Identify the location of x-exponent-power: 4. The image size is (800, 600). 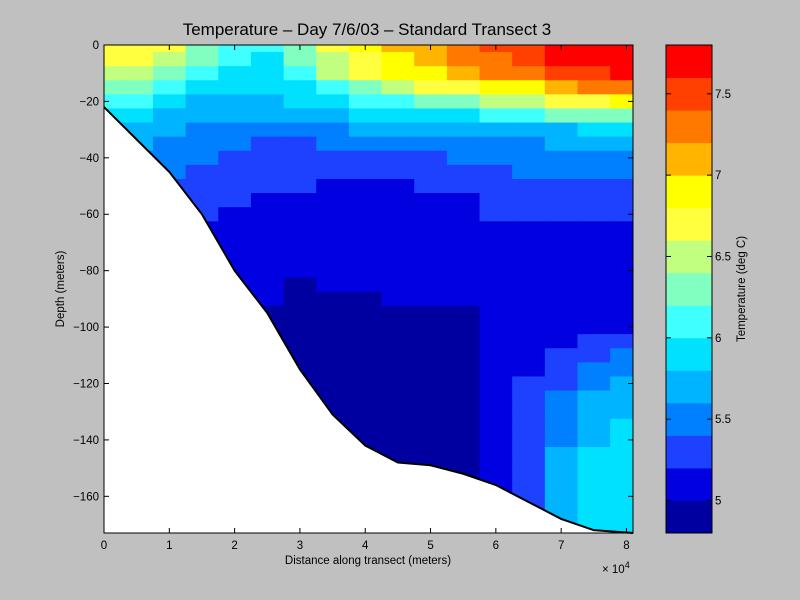
(627, 565).